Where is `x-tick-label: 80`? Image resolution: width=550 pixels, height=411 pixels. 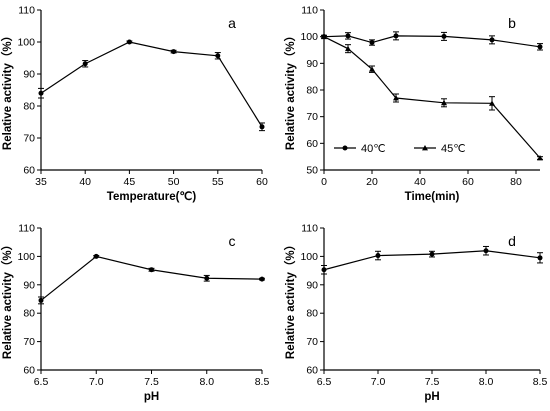 x-tick-label: 80 is located at coordinates (516, 182).